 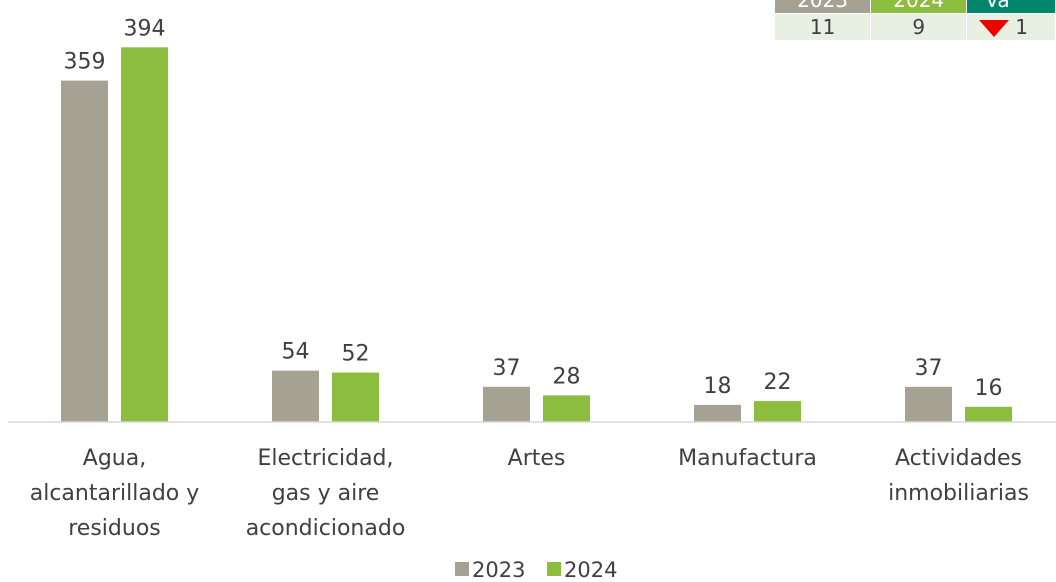 I want to click on header-variation-cell: Va, so click(x=1011, y=7).